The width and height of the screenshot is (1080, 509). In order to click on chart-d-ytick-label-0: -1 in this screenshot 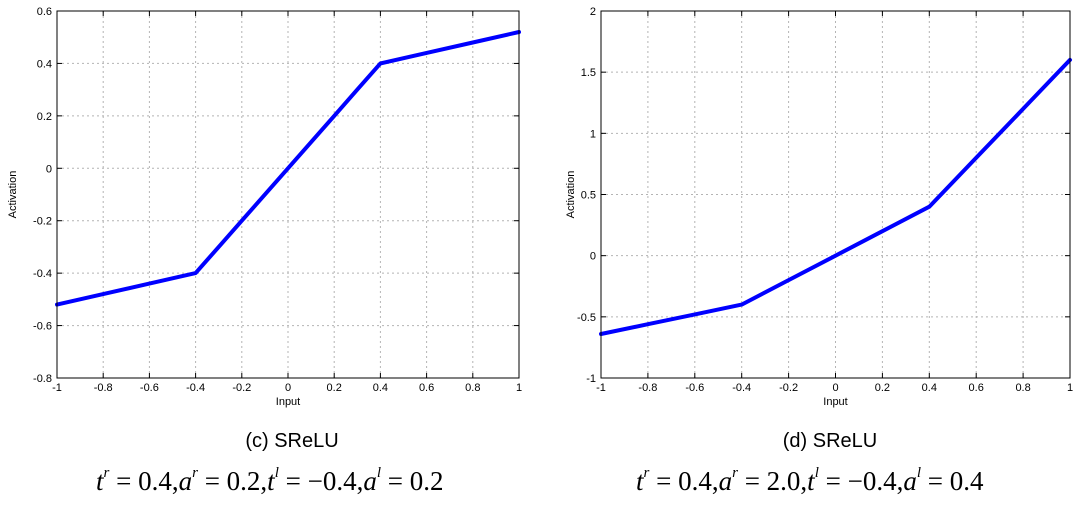, I will do `click(591, 379)`.